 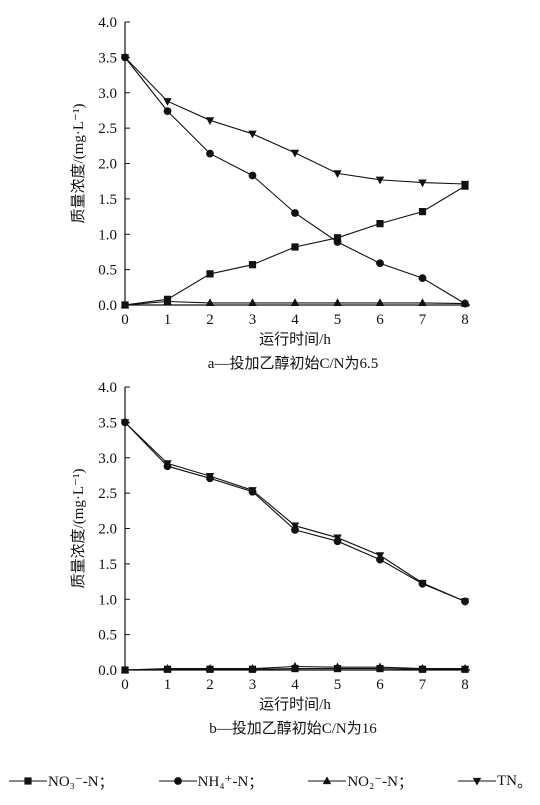 I want to click on legend-entry-nh4-n: NH₄⁺-N；, so click(x=211, y=781).